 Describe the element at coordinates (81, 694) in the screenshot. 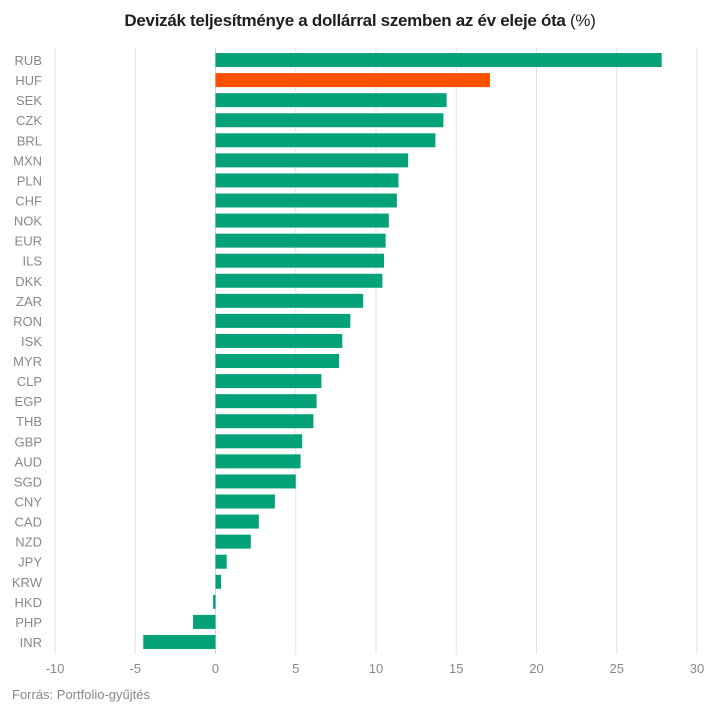

I see `source-note: Forrás: Portfolio-gyűjtés` at that location.